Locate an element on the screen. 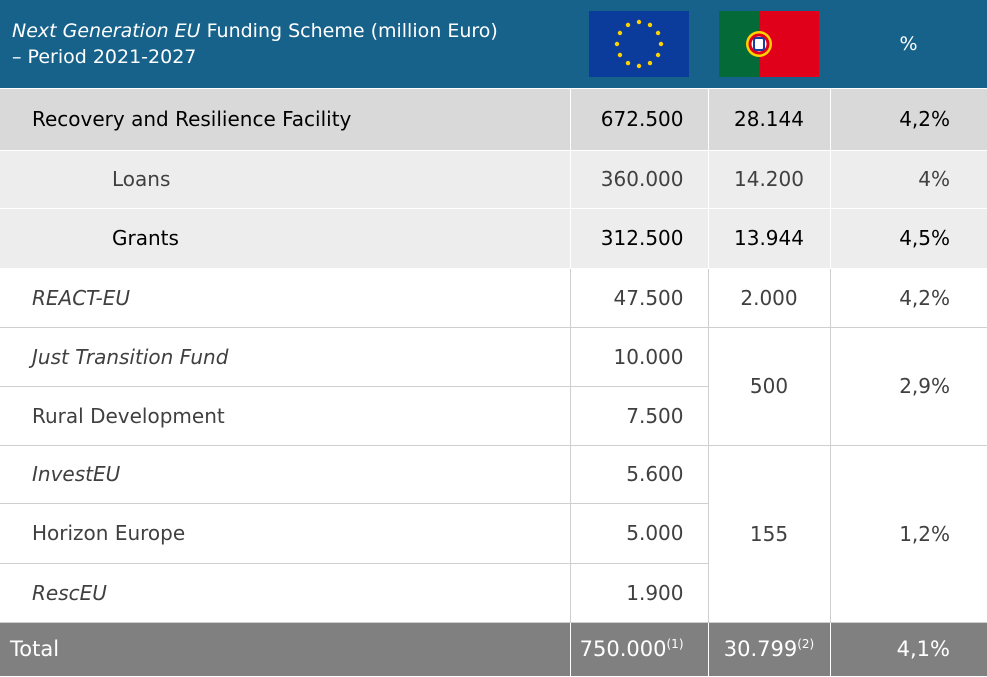 This screenshot has height=677, width=987. pt-flag-cell is located at coordinates (769, 44).